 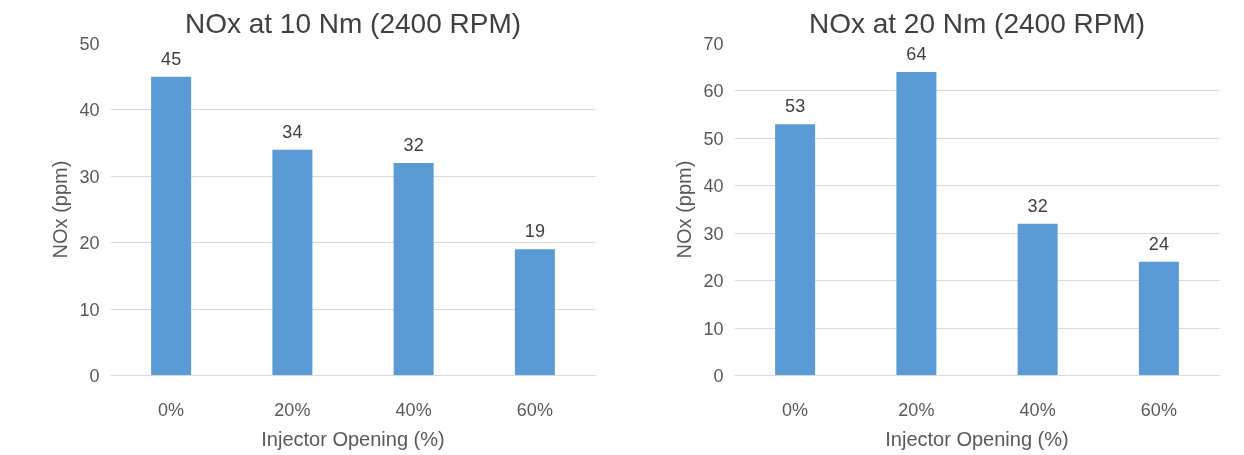 What do you see at coordinates (713, 91) in the screenshot?
I see `y-tick-label: 60` at bounding box center [713, 91].